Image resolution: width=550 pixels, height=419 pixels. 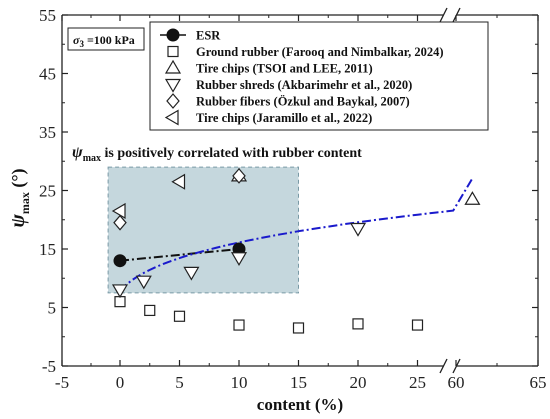 I want to click on x-tick-label: 15, so click(x=298, y=382).